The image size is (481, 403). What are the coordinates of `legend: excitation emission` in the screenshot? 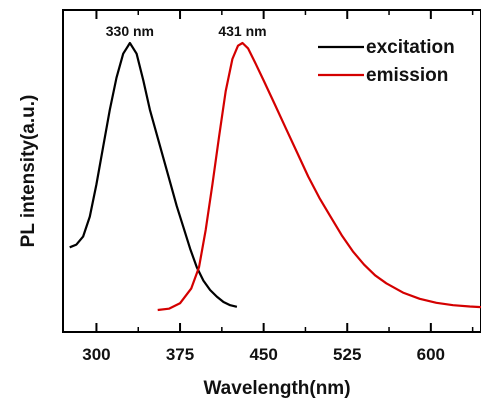 It's located at (386, 61).